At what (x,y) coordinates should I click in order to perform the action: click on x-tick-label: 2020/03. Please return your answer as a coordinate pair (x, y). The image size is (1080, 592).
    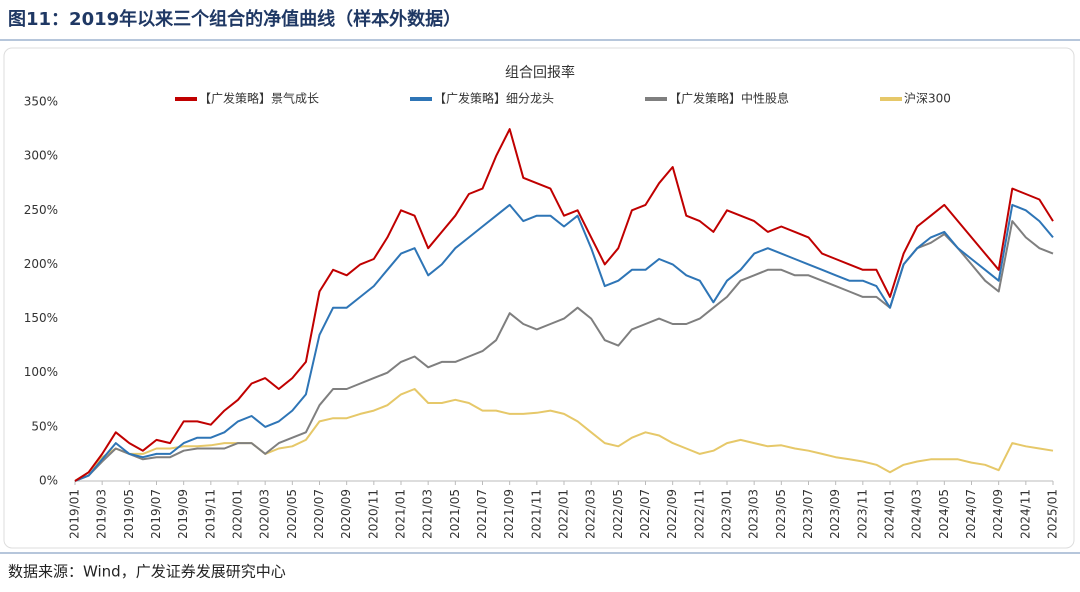
    Looking at the image, I should click on (265, 514).